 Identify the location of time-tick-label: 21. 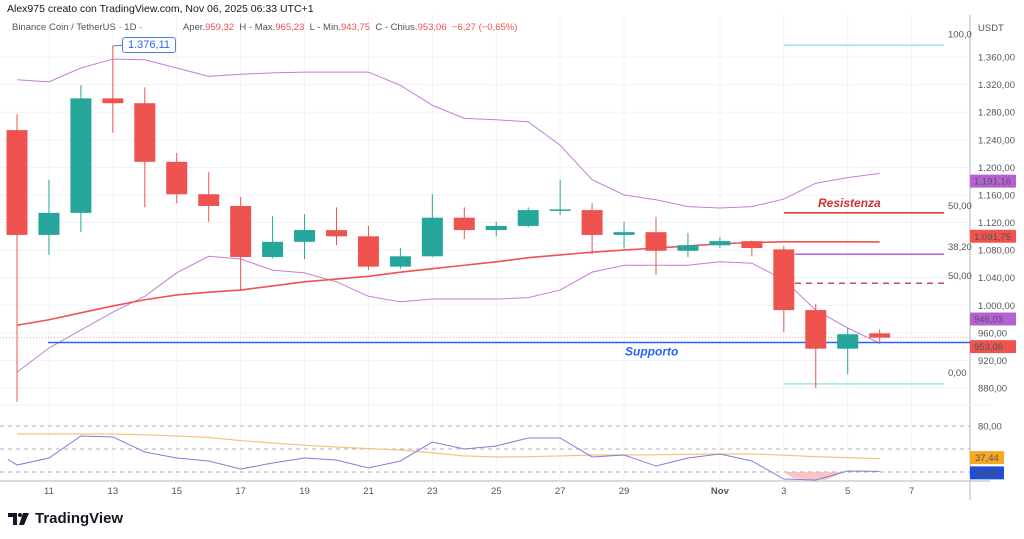
(368, 491).